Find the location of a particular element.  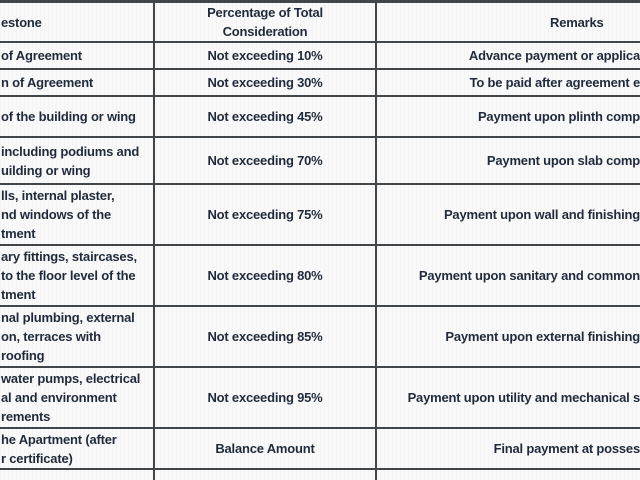

percentage-value: Not exceeding 80% is located at coordinates (265, 275).